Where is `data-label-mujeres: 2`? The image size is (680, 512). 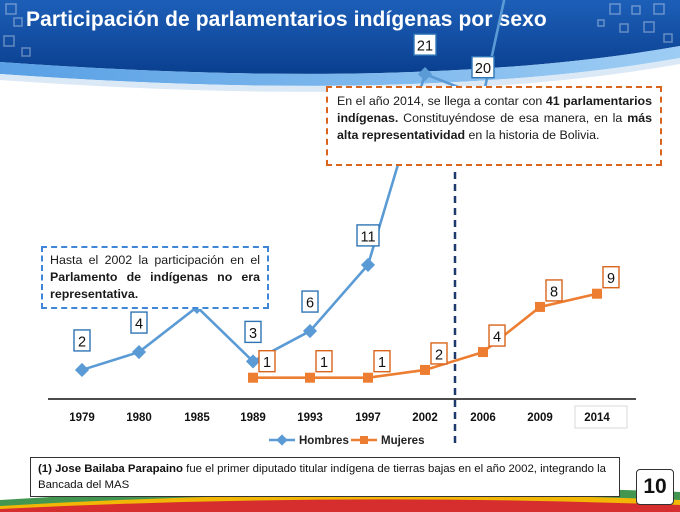
data-label-mujeres: 2 is located at coordinates (439, 355).